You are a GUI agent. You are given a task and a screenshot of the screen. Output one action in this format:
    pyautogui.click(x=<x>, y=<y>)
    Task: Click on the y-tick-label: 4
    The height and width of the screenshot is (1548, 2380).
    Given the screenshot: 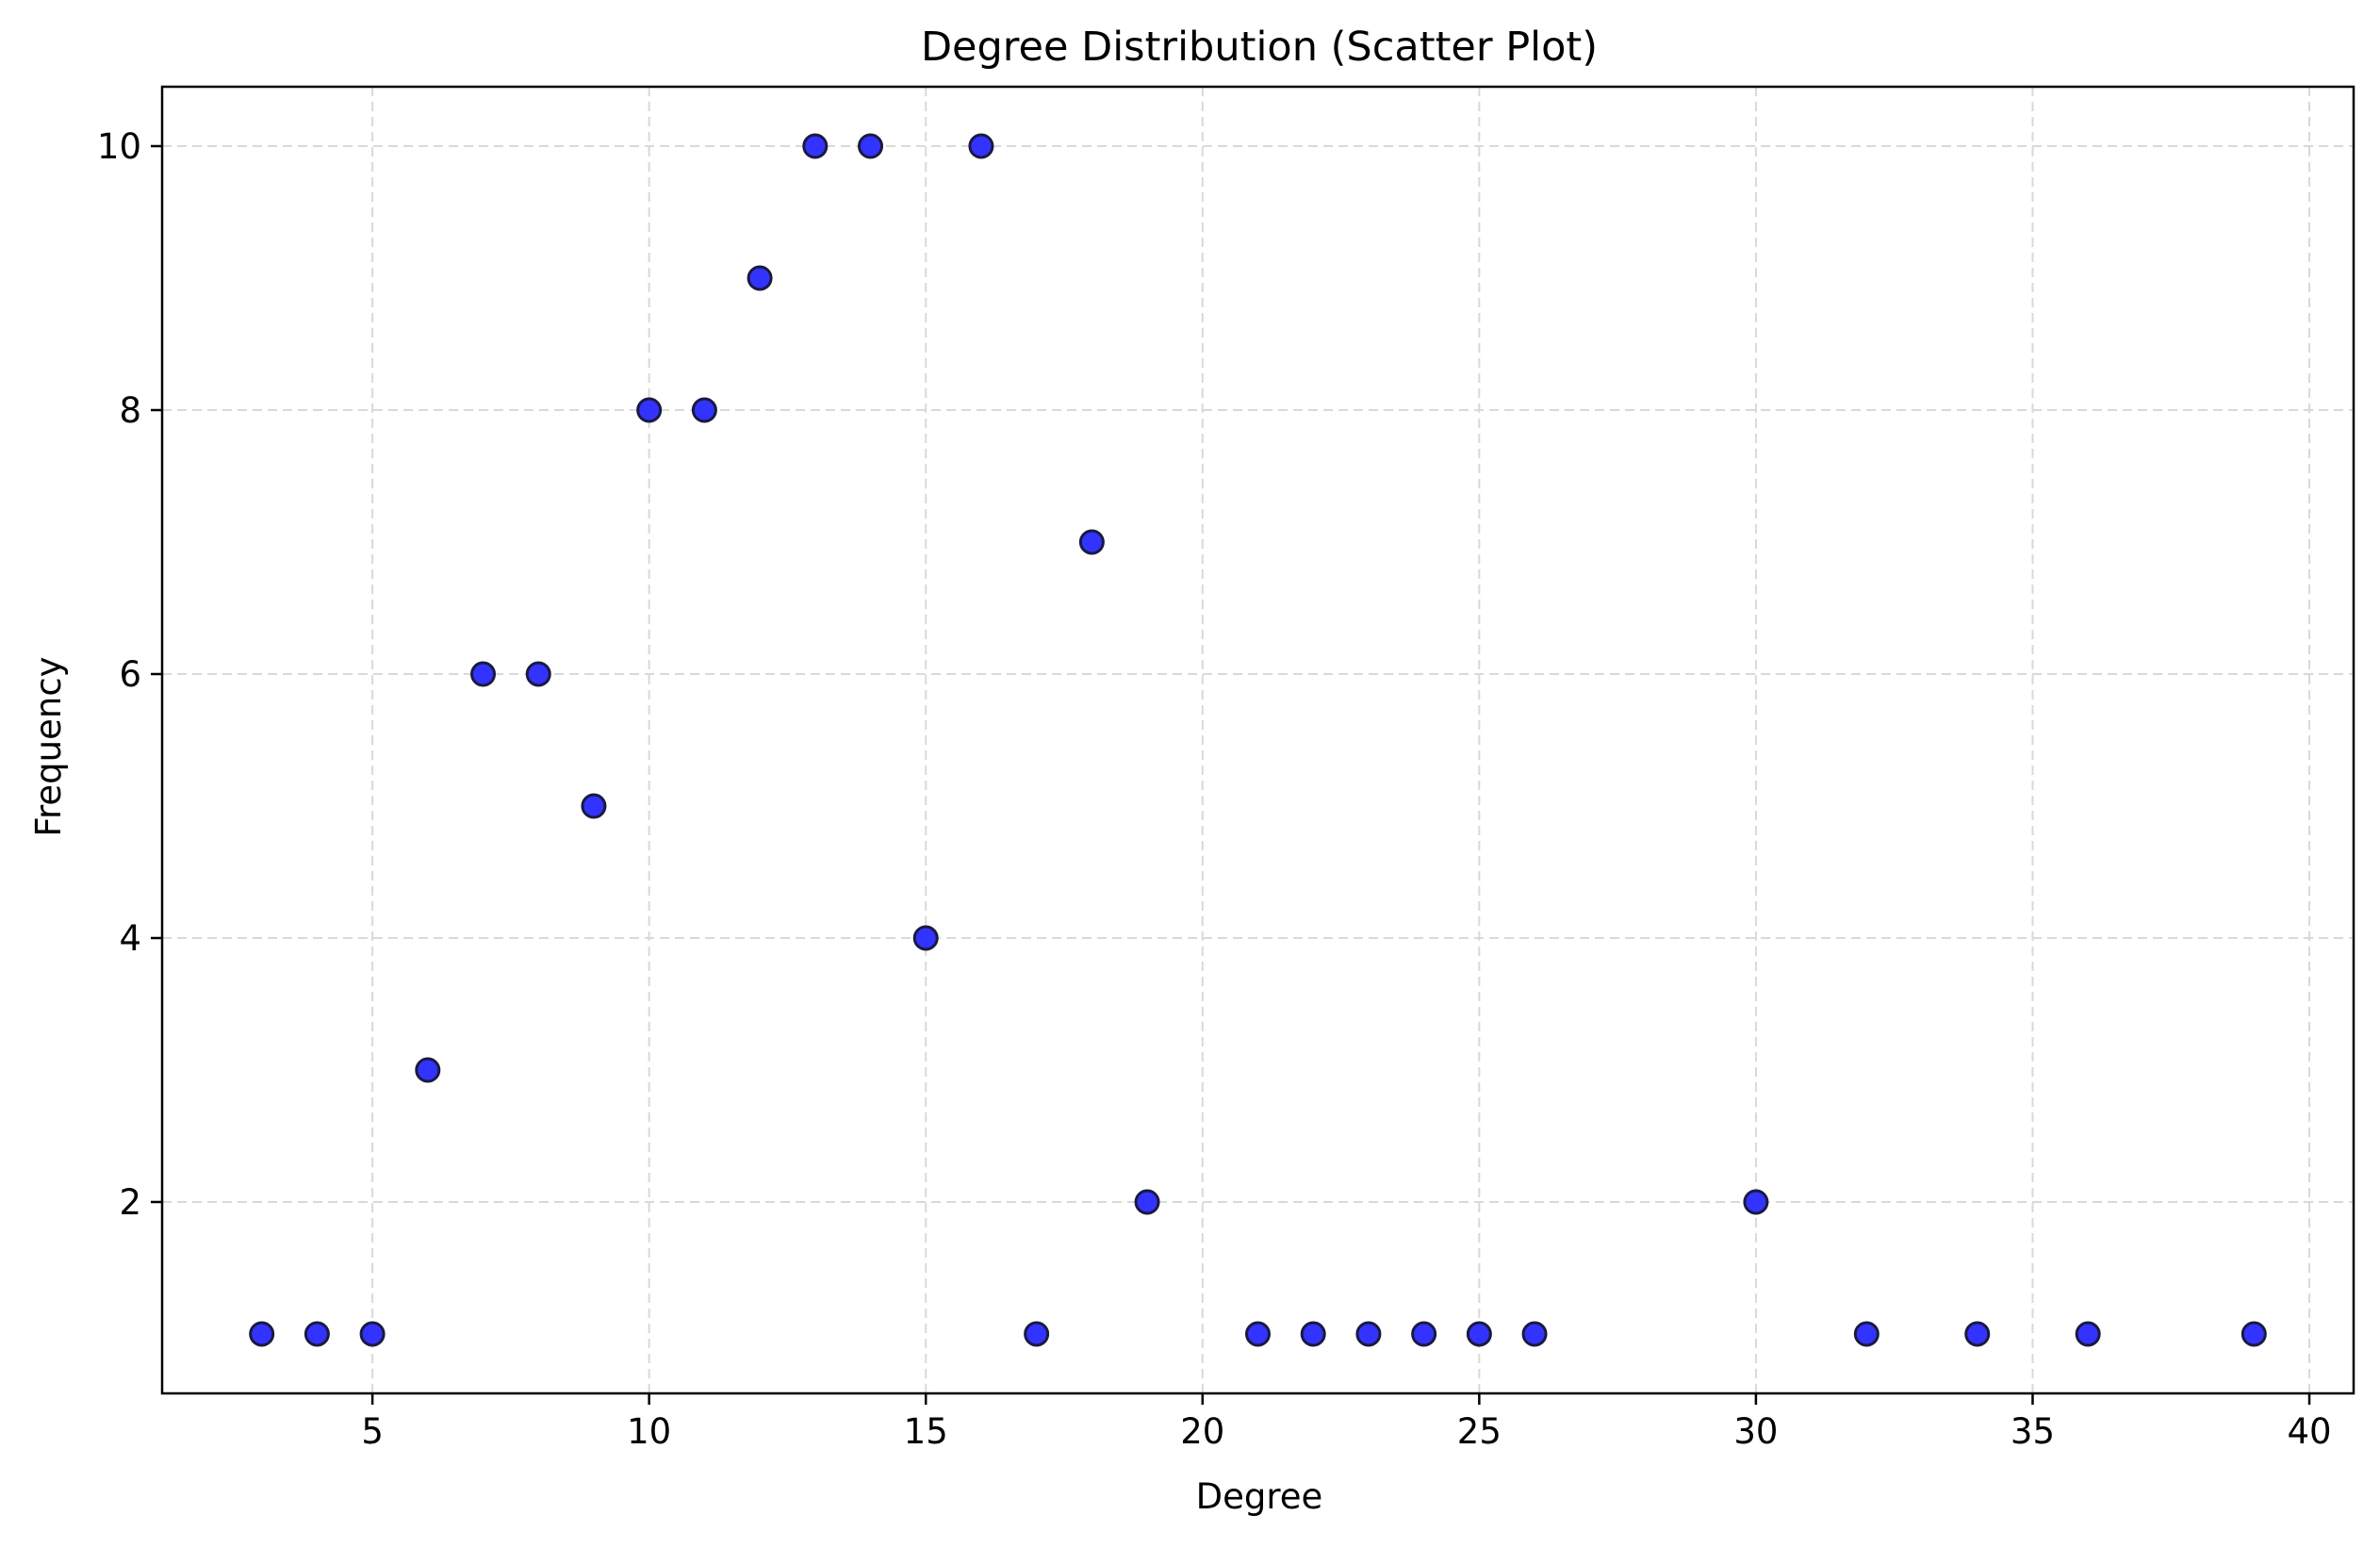 What is the action you would take?
    pyautogui.click(x=130, y=938)
    